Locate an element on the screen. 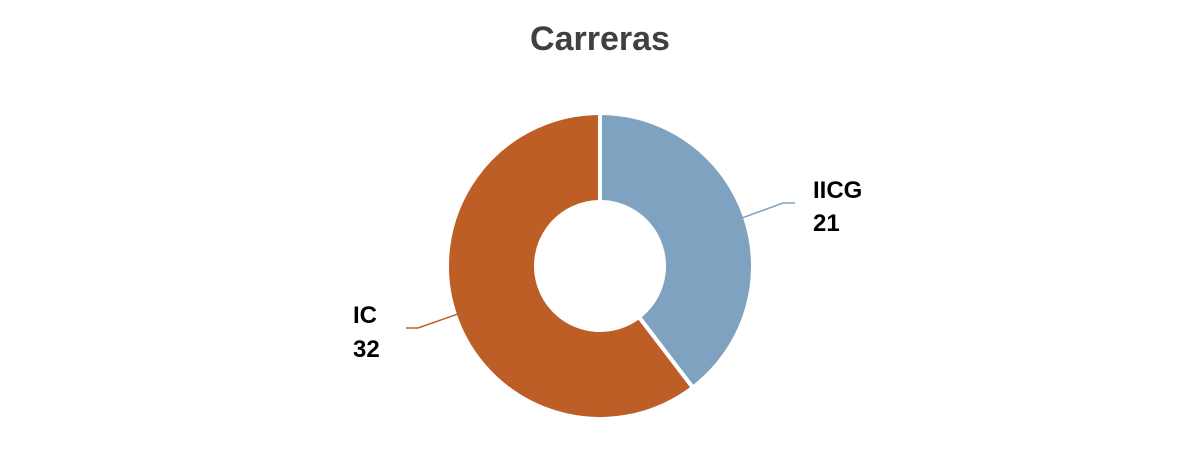 This screenshot has width=1200, height=470. leader-line-iicg is located at coordinates (767, 210).